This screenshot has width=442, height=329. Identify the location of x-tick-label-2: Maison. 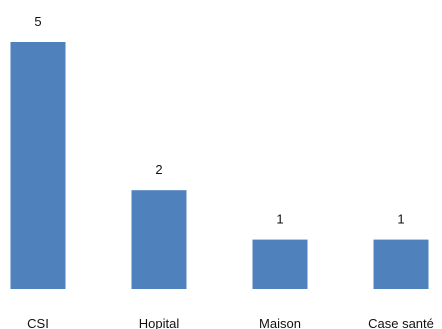
(280, 322).